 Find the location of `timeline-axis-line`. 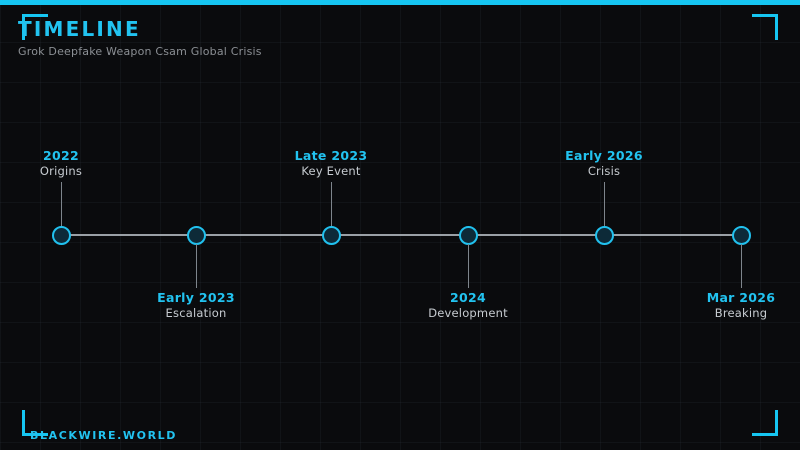

timeline-axis-line is located at coordinates (401, 235).